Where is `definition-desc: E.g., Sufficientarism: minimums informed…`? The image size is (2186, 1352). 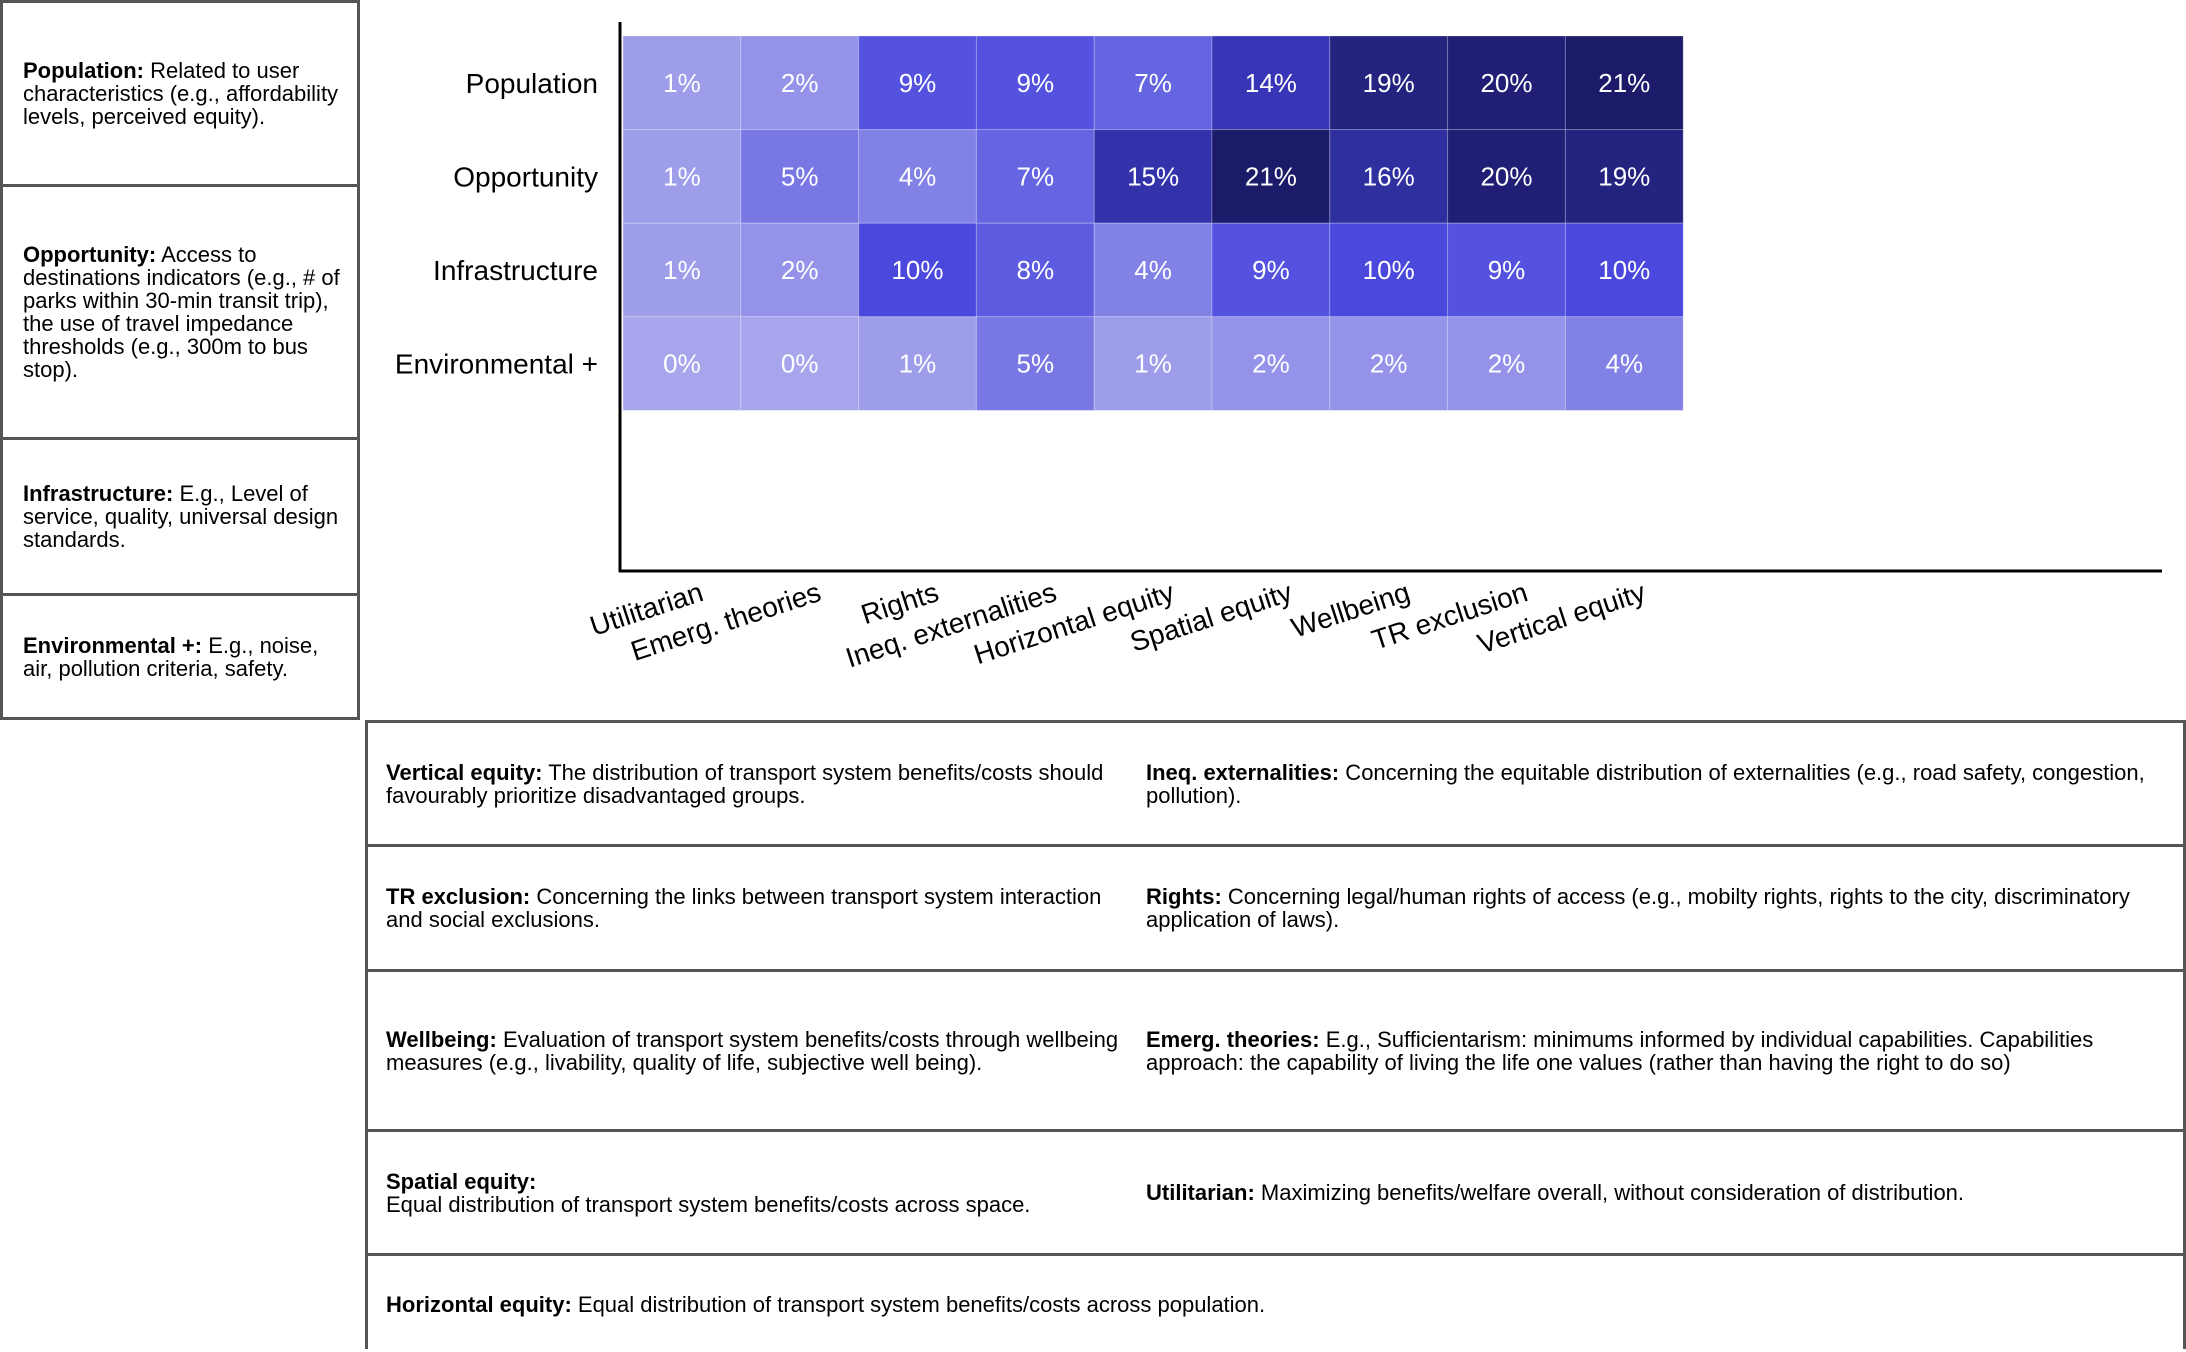 definition-desc: E.g., Sufficientarism: minimums informed… is located at coordinates (1620, 1050).